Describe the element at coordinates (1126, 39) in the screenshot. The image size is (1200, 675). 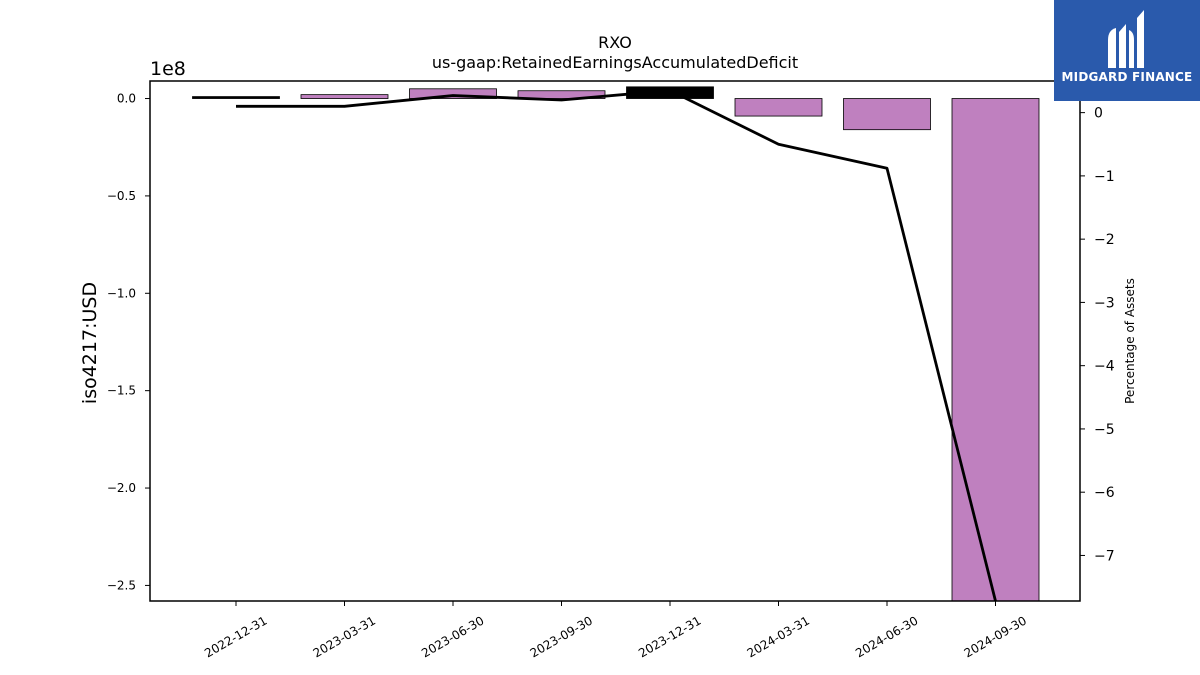
I see `midgard-logo-icon` at that location.